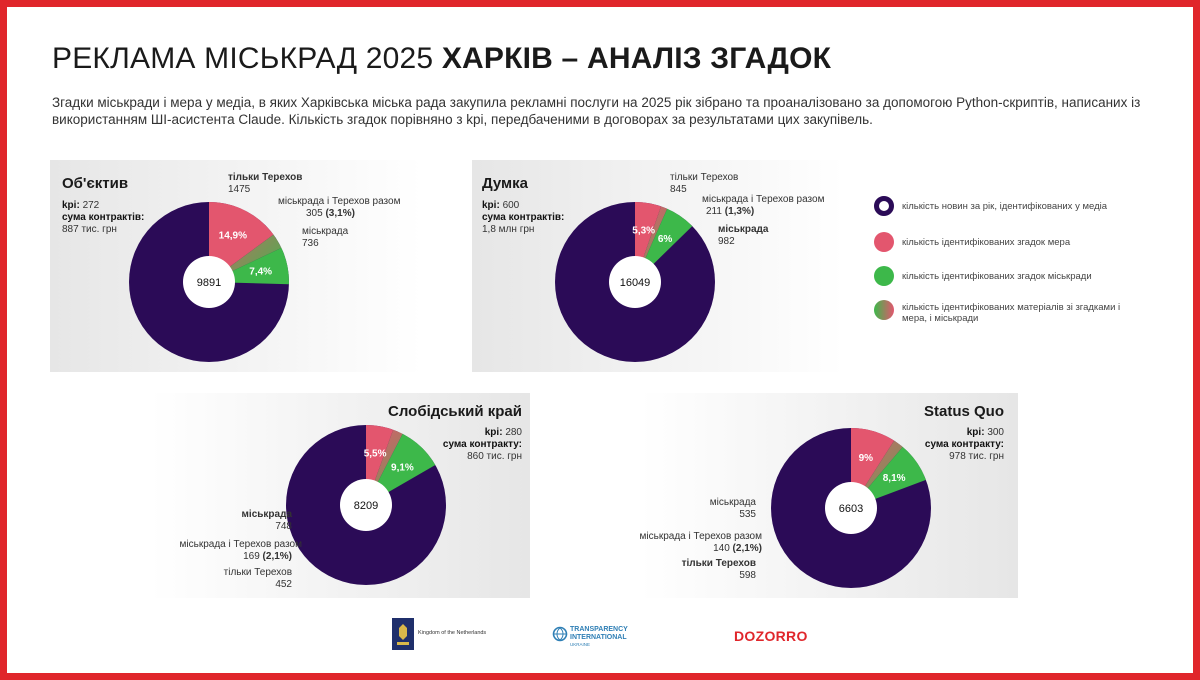 The width and height of the screenshot is (1200, 680). I want to click on chart-obiektyv: 9891 14,9% 7,4%, so click(236, 266).